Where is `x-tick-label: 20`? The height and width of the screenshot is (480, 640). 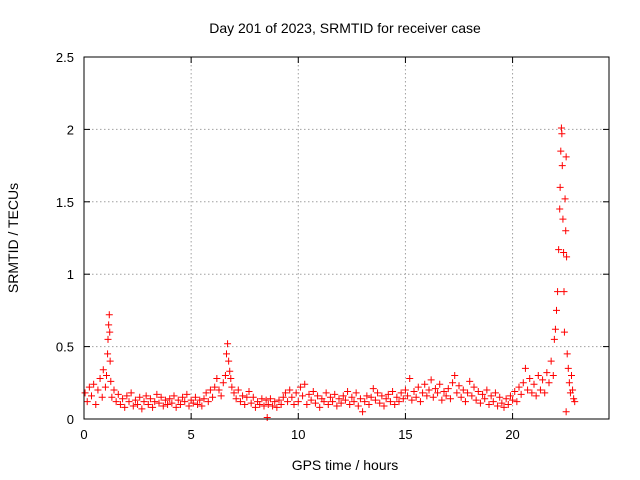 x-tick-label: 20 is located at coordinates (512, 434).